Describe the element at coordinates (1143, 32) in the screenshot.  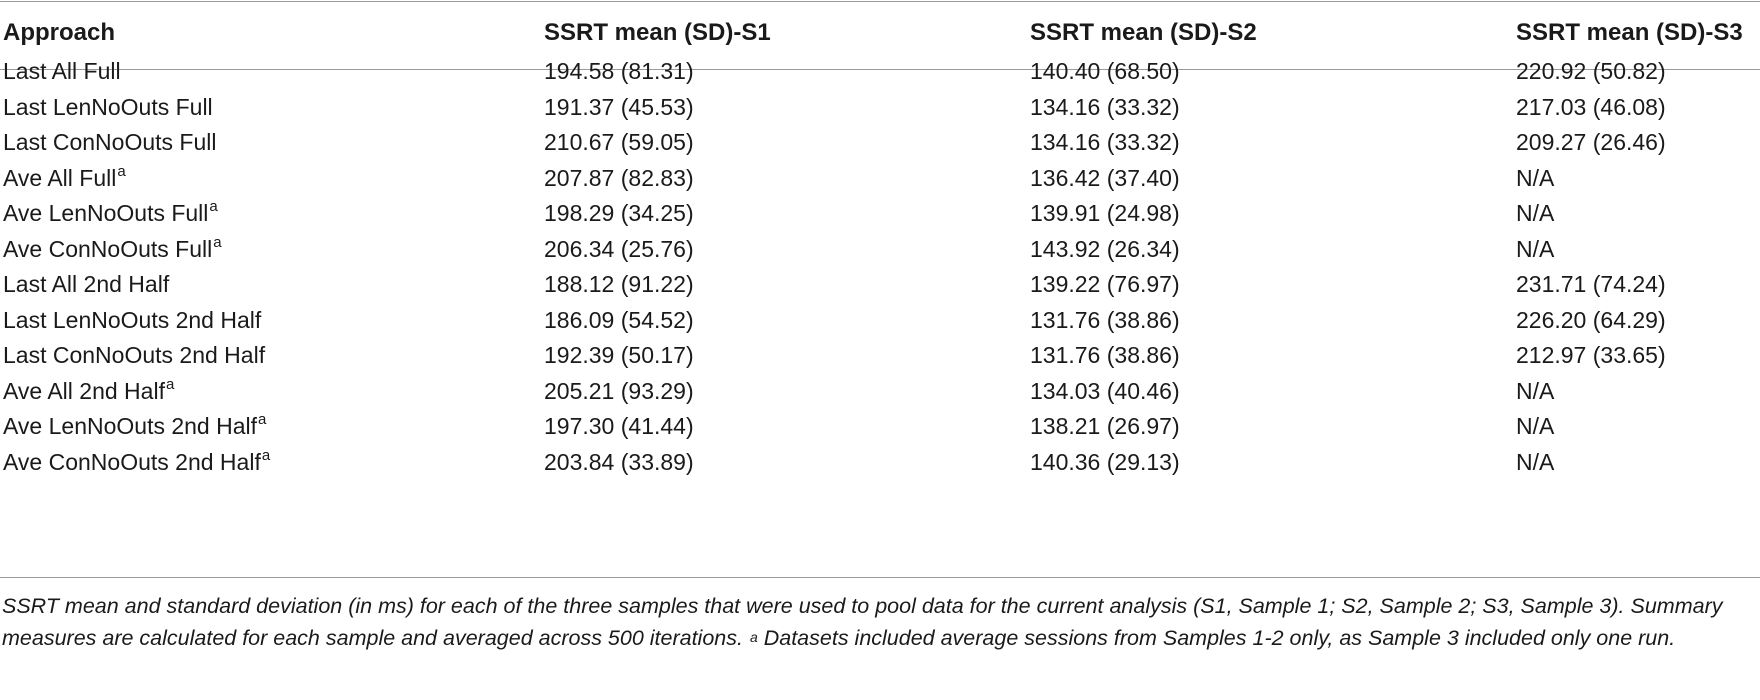
I see `header-s2: SSRT mean (SD)-S2` at that location.